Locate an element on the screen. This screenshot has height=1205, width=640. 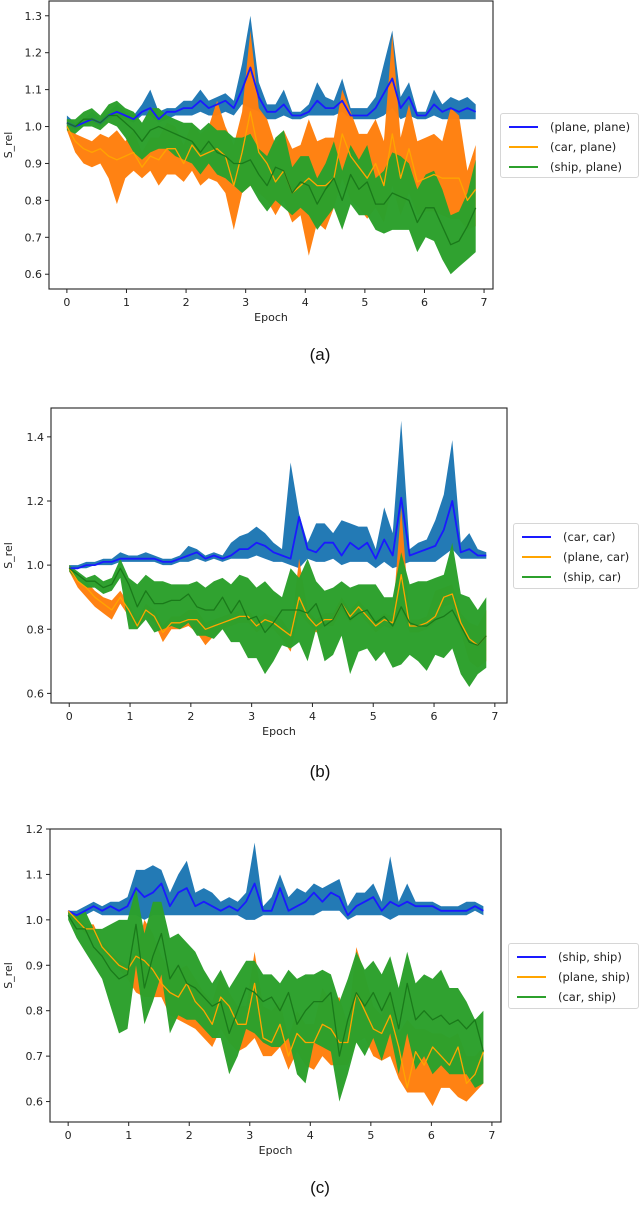
legend-item: (car, plane) is located at coordinates (570, 147).